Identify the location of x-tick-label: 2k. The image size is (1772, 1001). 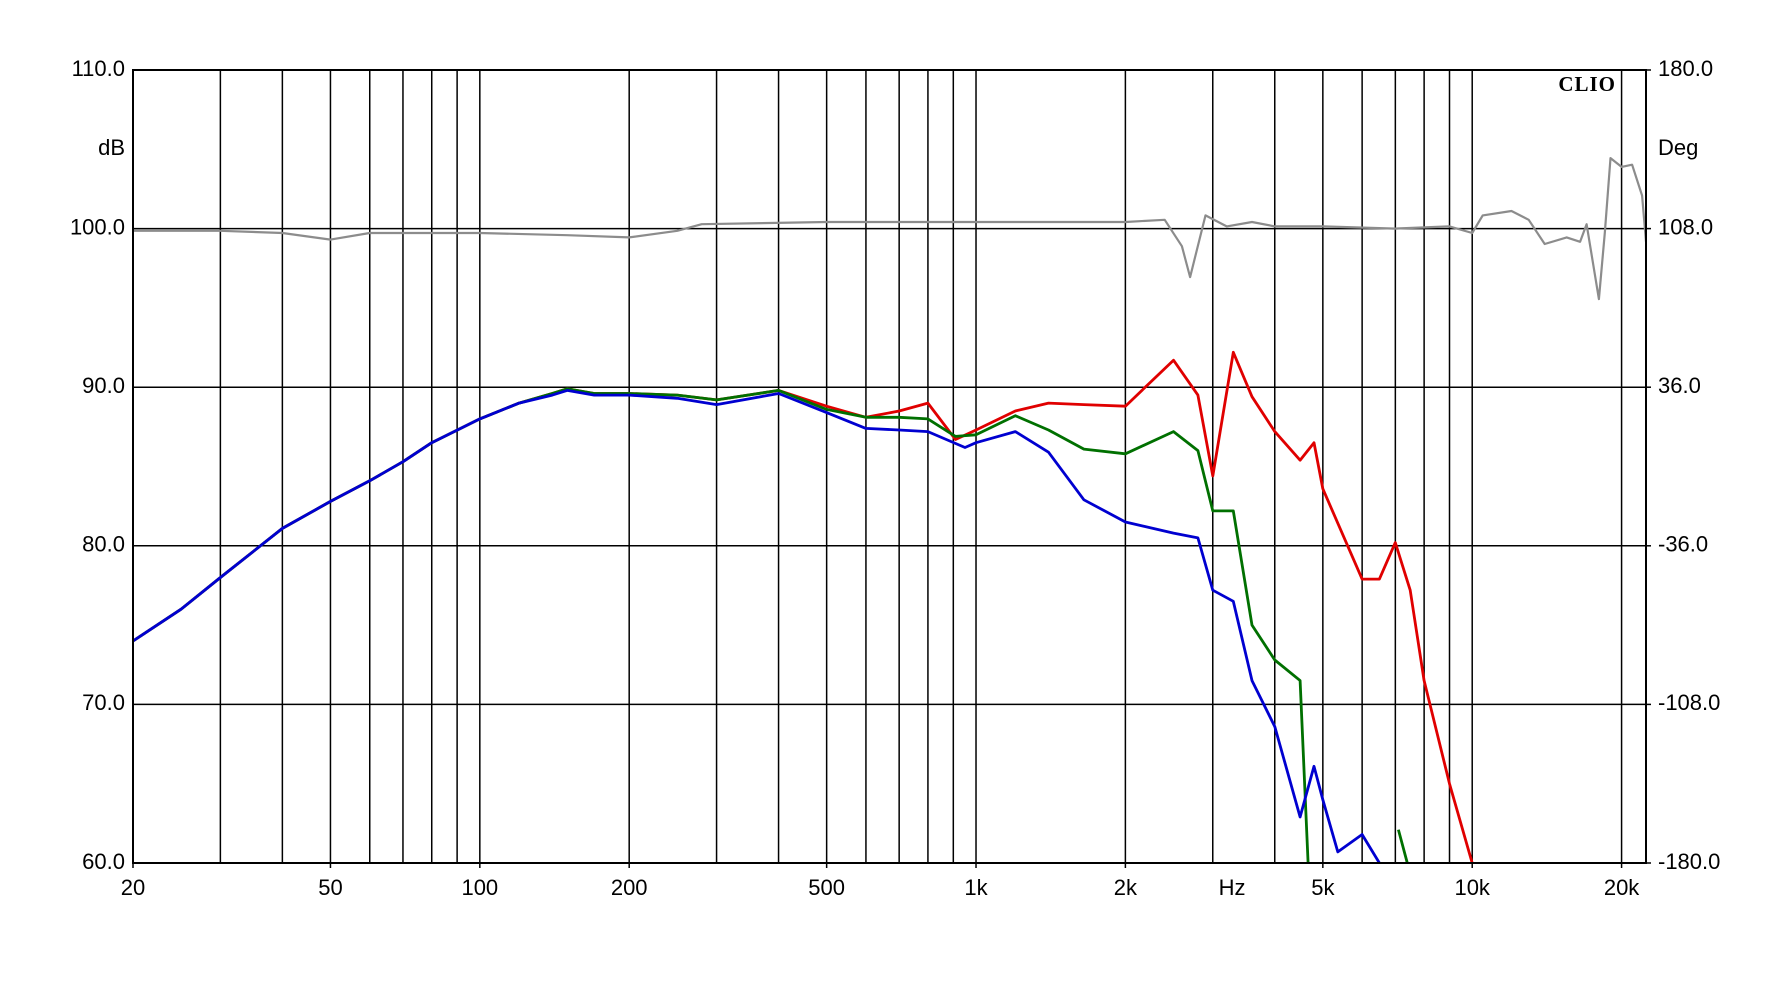
(1126, 887).